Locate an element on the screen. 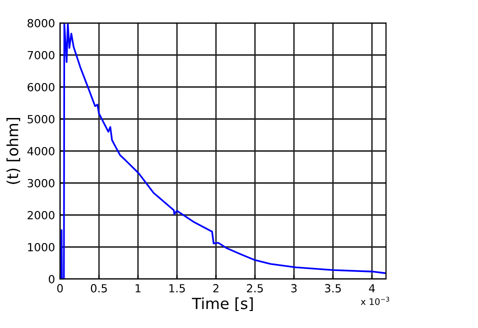 This screenshot has height=328, width=478. x-tick-label: 4 is located at coordinates (371, 288).